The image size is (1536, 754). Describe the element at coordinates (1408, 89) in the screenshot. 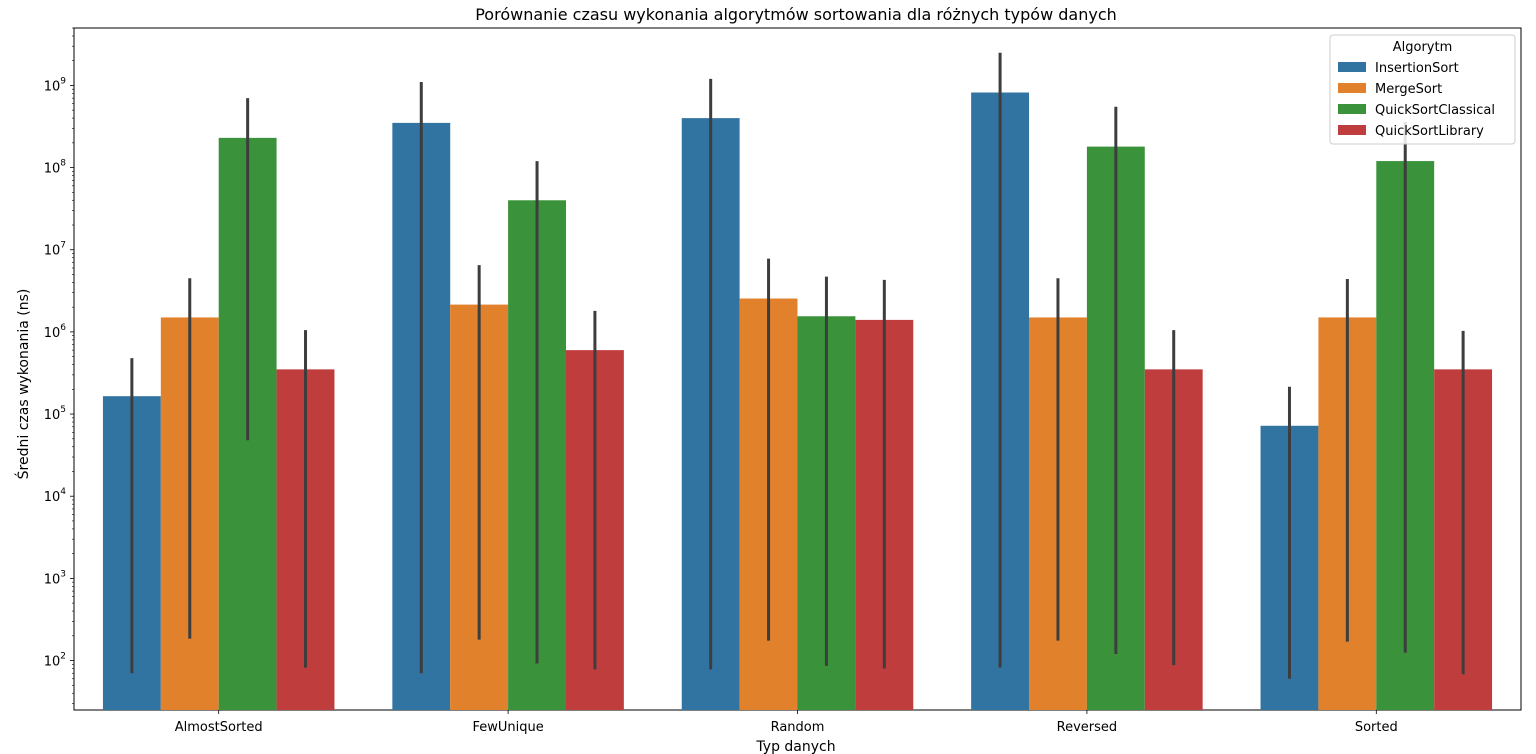

I see `legend-label: MergeSort` at that location.